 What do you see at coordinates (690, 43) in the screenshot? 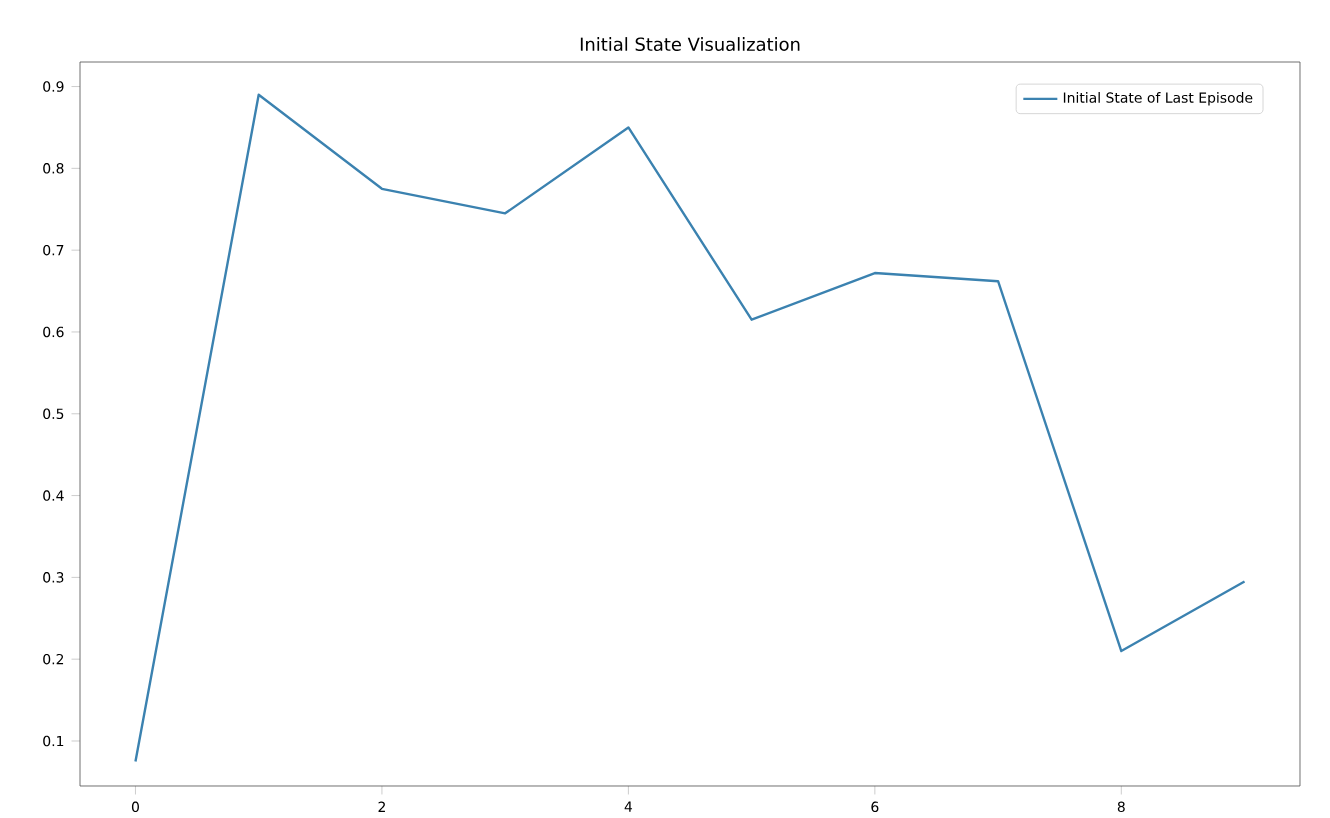
I see `chart-title: Initial State Visualization` at bounding box center [690, 43].